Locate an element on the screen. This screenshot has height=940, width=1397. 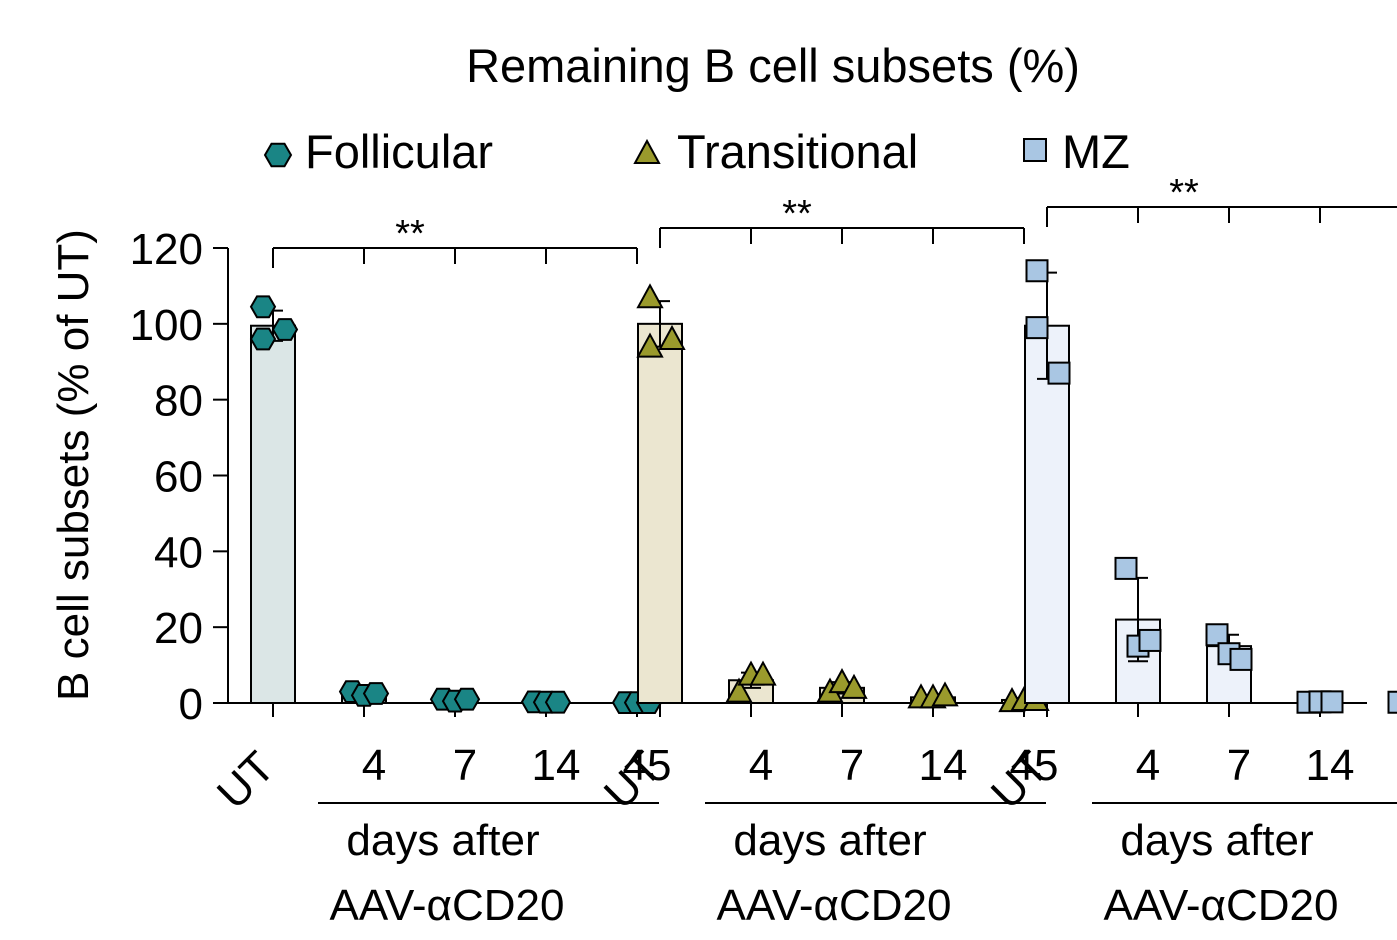
y-tick-label: 60 is located at coordinates (178, 477).